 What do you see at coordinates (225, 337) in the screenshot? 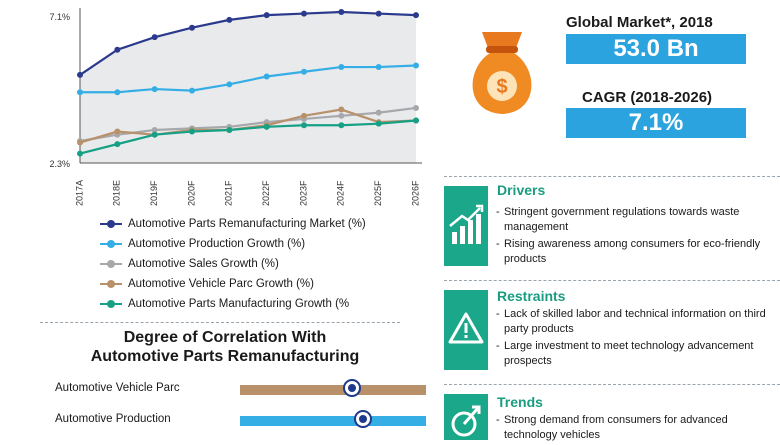
I see `correlation-title-line1: Degree of Correlation With` at bounding box center [225, 337].